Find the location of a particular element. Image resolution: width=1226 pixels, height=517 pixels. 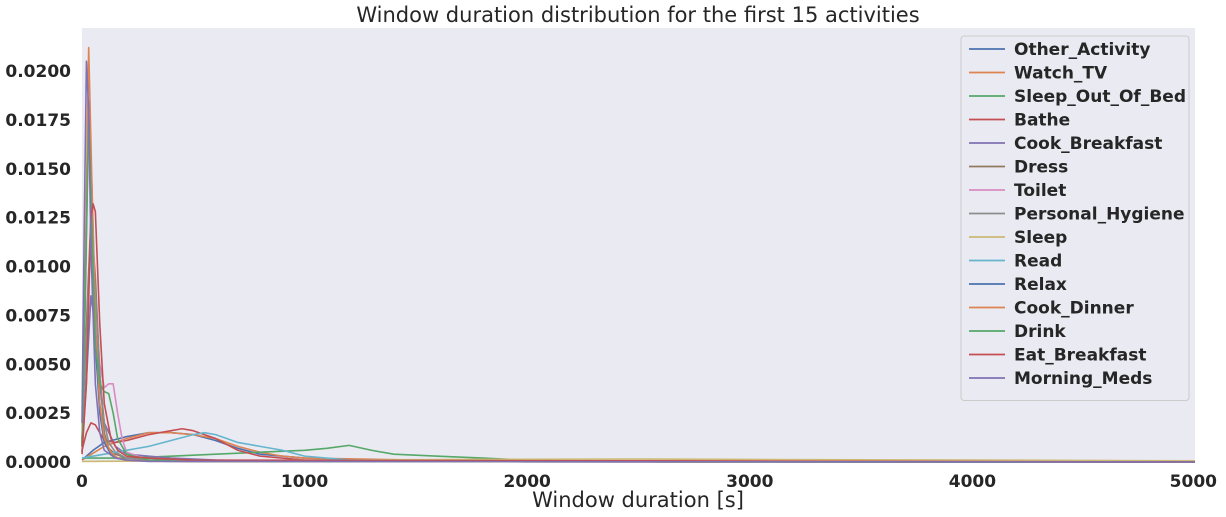

legend-label: Drink is located at coordinates (1040, 332).